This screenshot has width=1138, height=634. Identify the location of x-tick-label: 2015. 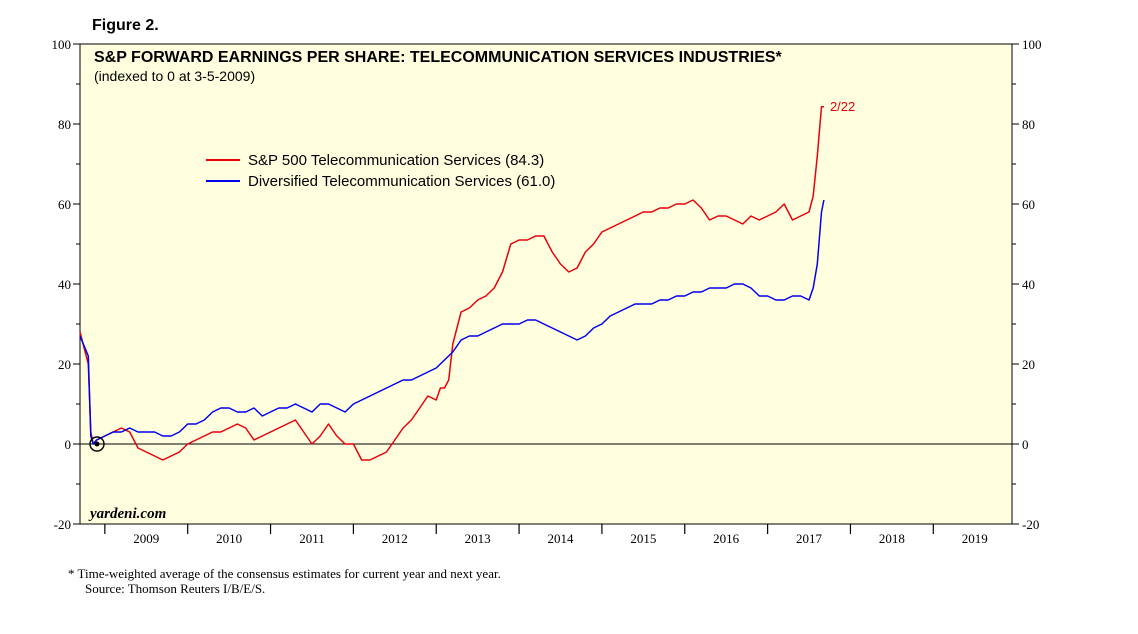
(643, 538).